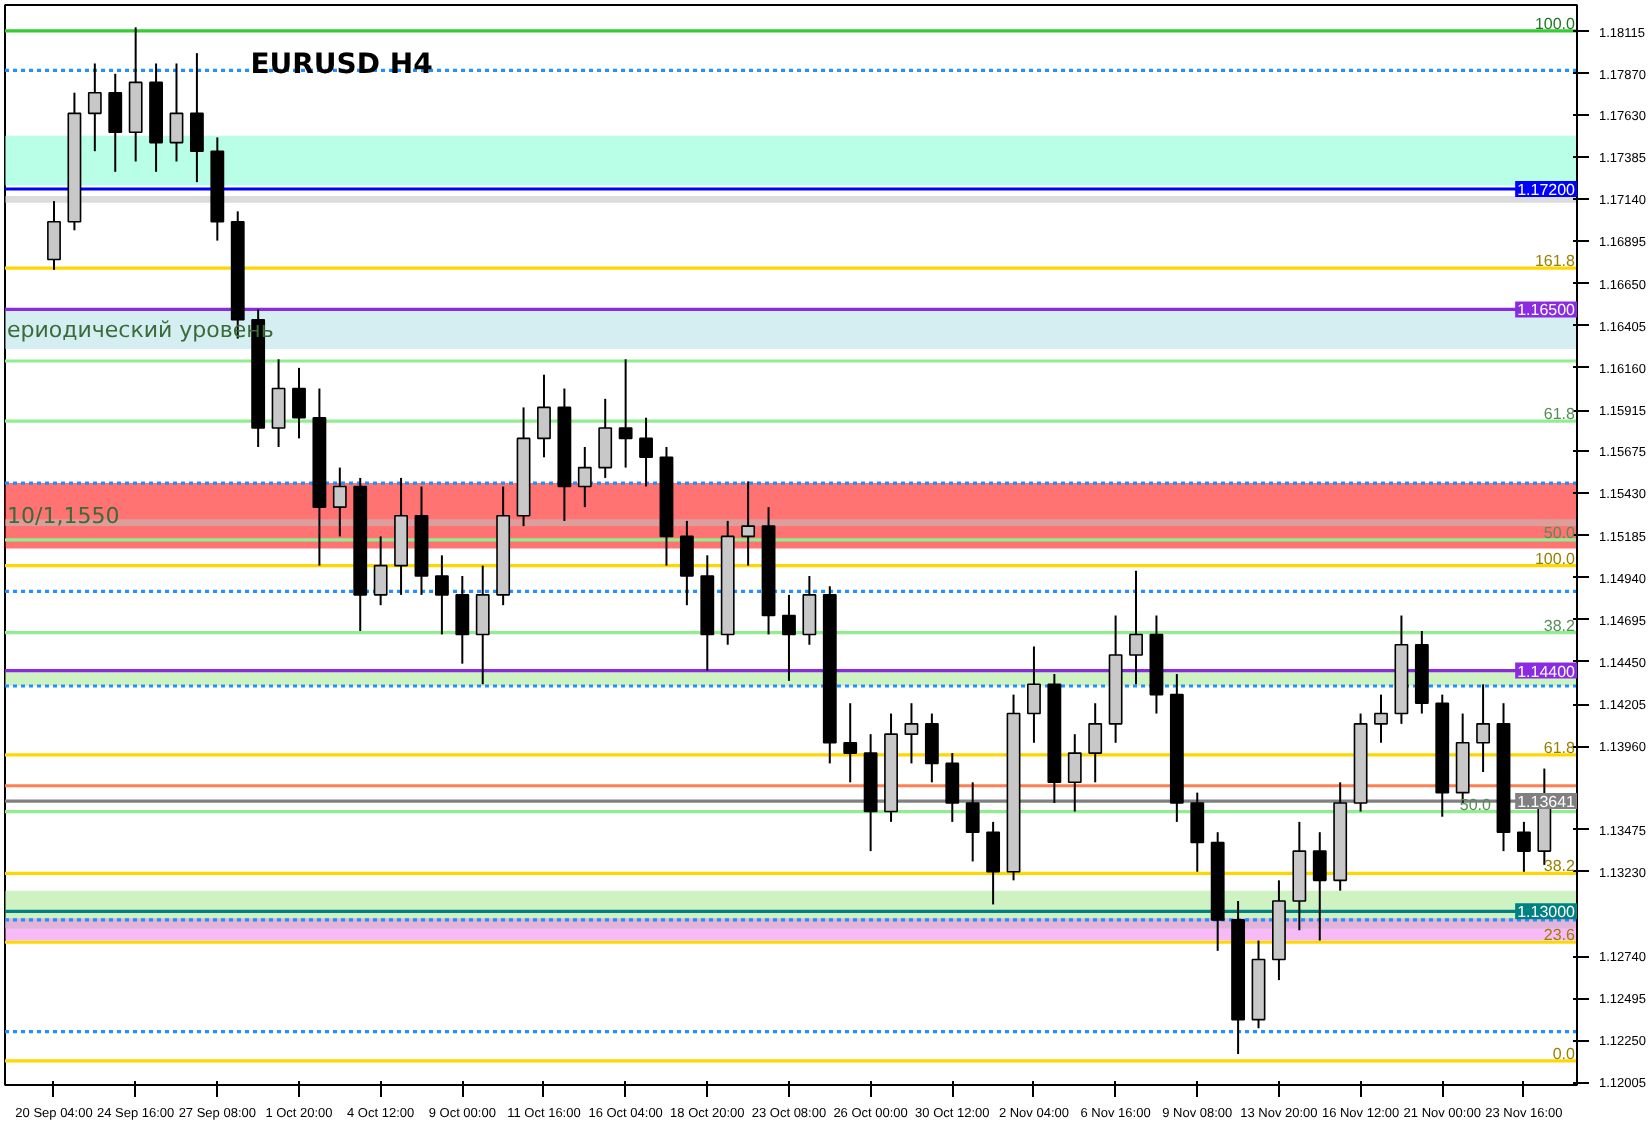 The image size is (1650, 1126). What do you see at coordinates (1564, 1053) in the screenshot?
I see `annotation: 0.0` at bounding box center [1564, 1053].